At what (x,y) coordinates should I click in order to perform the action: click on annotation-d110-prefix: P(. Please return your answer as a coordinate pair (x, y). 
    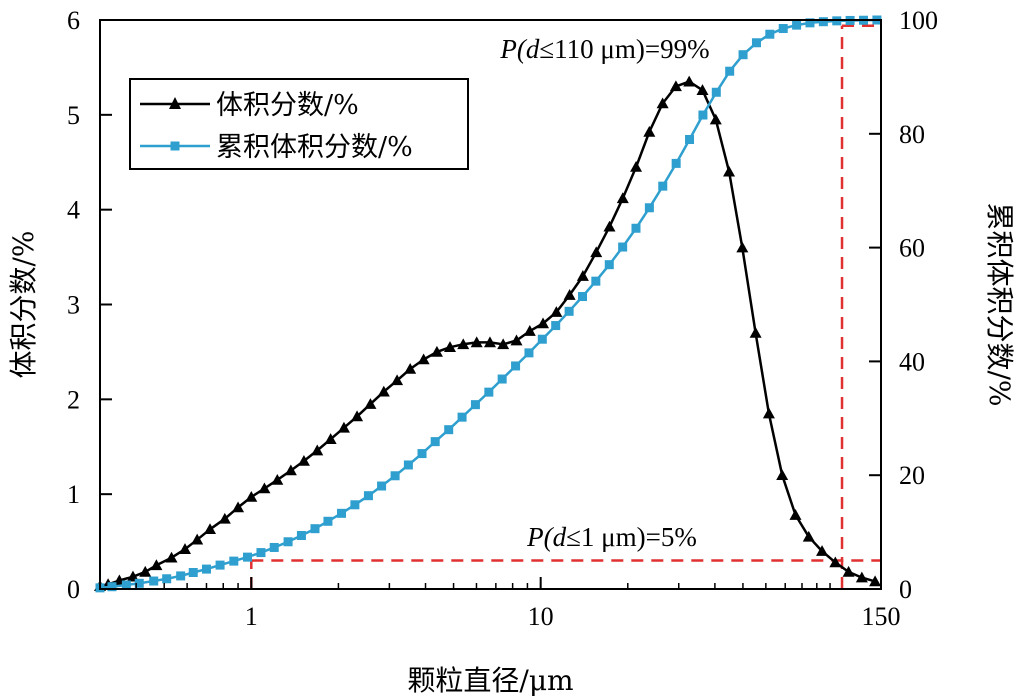
    Looking at the image, I should click on (513, 49).